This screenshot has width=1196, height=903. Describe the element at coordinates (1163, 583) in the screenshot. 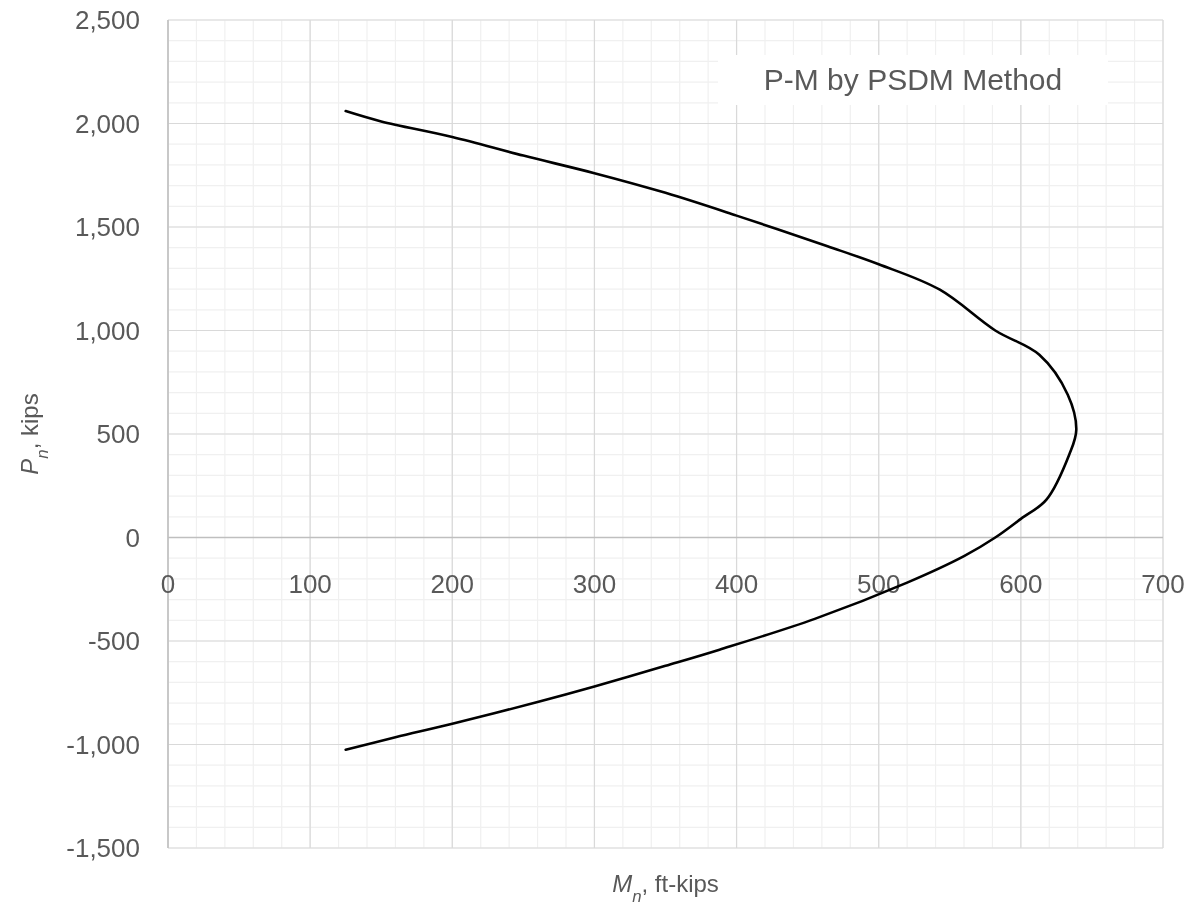

I see `x-tick-label: 700` at that location.